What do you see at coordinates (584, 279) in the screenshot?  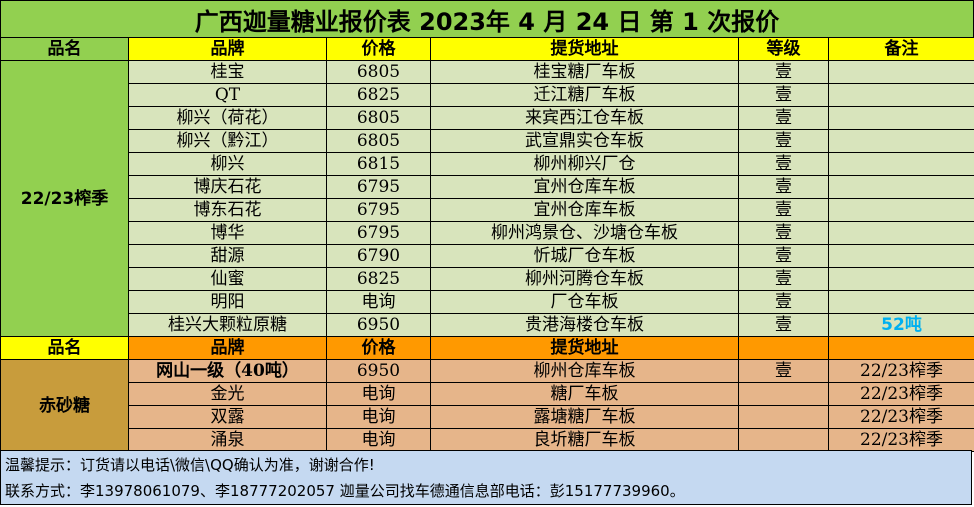 I see `address-cell: 柳州河腾仓车板` at bounding box center [584, 279].